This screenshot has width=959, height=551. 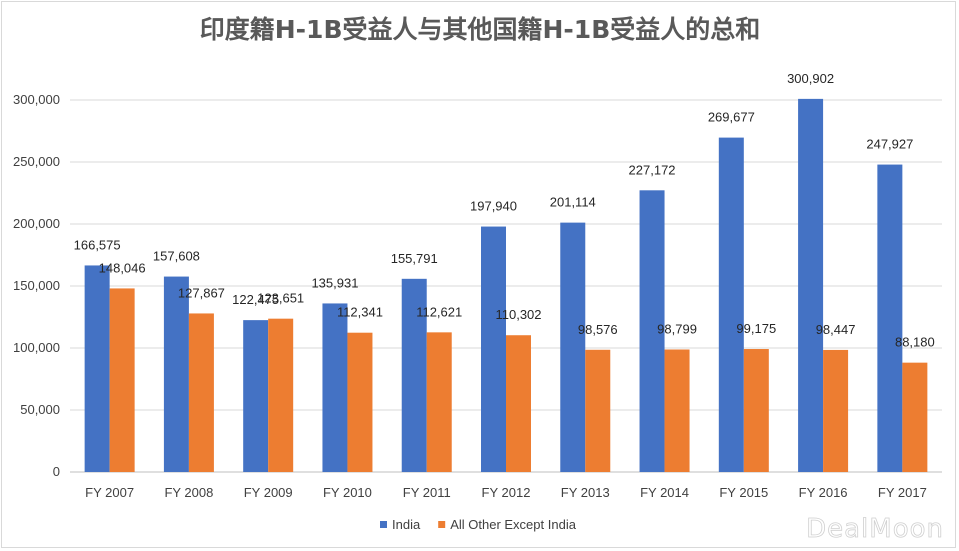 What do you see at coordinates (347, 492) in the screenshot?
I see `x-tick-label: FY 2010` at bounding box center [347, 492].